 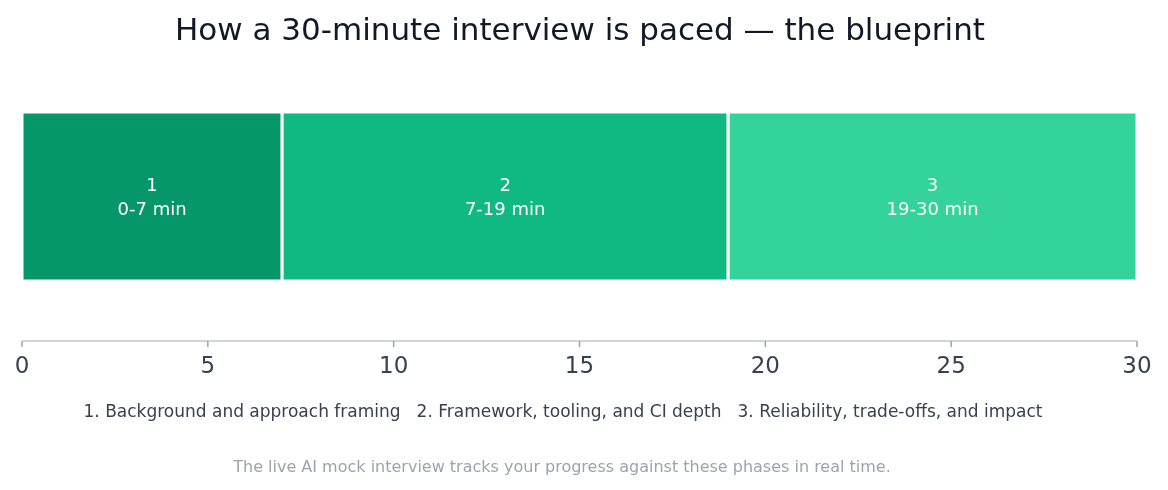 I want to click on x-tick-label: 0, so click(x=22, y=365).